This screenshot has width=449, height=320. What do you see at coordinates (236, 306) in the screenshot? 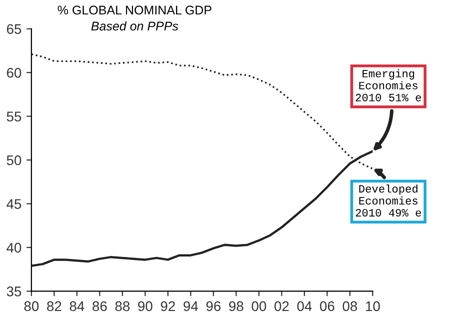
I see `x-tick-label: 98` at bounding box center [236, 306].